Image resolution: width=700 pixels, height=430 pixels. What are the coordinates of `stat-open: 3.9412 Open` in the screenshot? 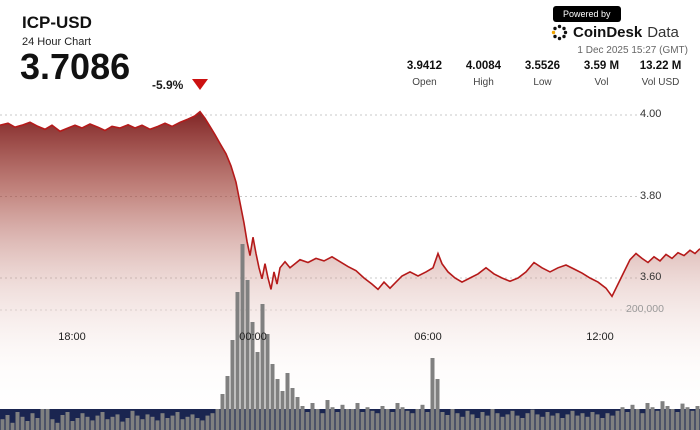 It's located at (424, 74).